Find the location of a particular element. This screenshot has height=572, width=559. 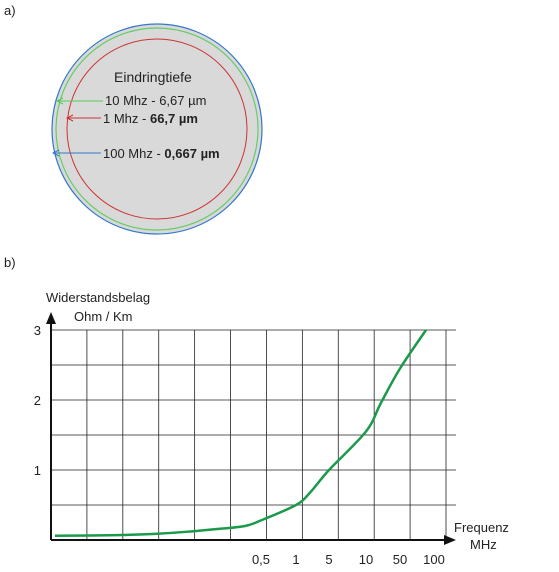

skin-depth-10mhz-circle is located at coordinates (157, 129).